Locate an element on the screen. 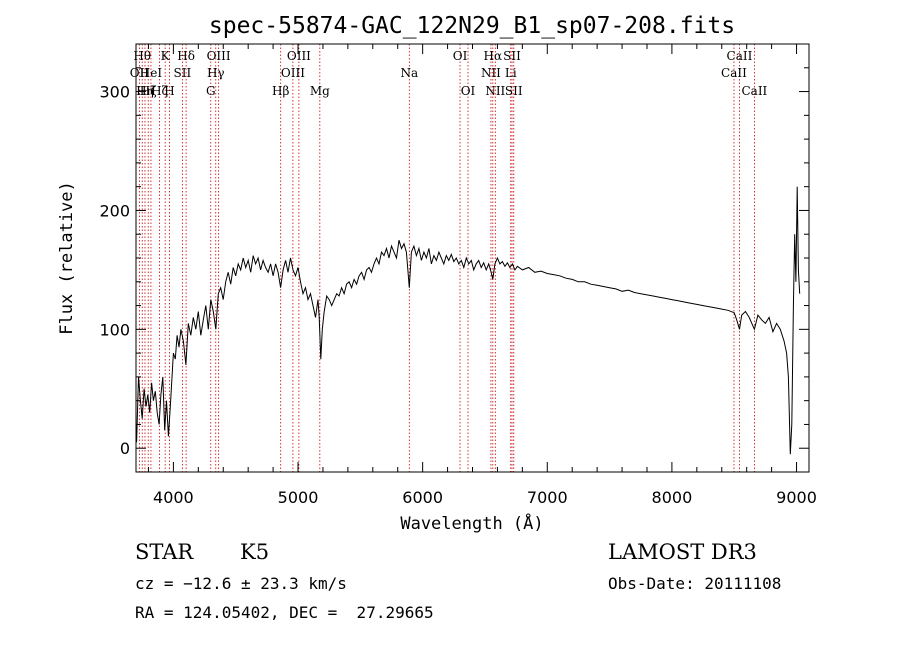  line-label-19: OI is located at coordinates (468, 91).